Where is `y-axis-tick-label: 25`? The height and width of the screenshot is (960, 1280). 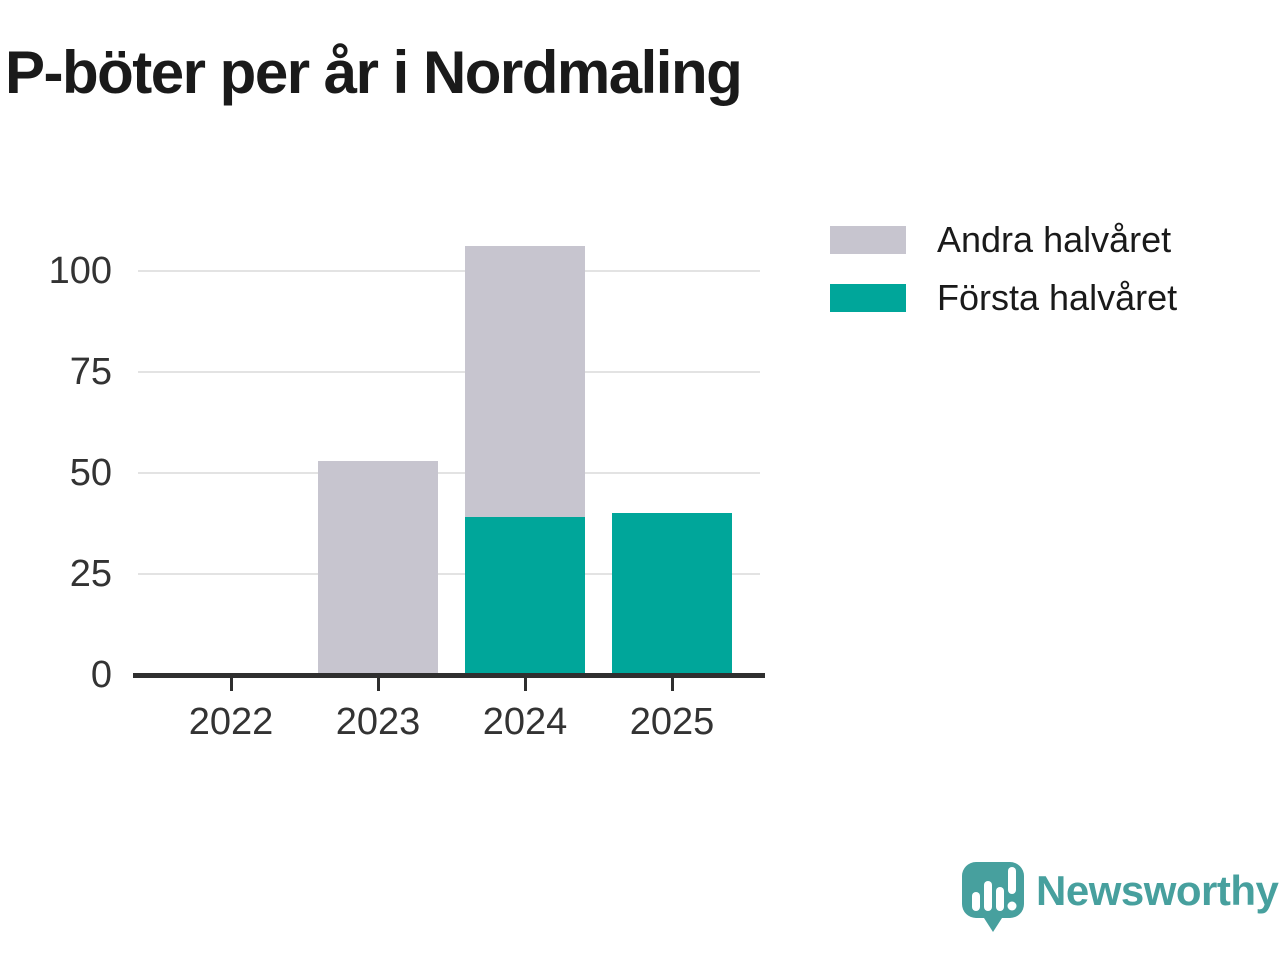 y-axis-tick-label: 25 is located at coordinates (90, 573).